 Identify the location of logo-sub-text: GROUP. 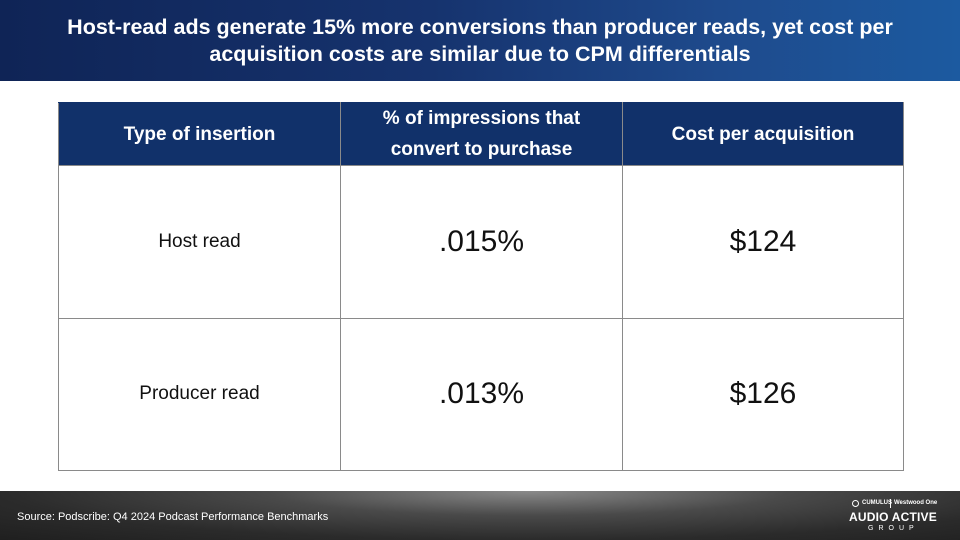
(893, 528).